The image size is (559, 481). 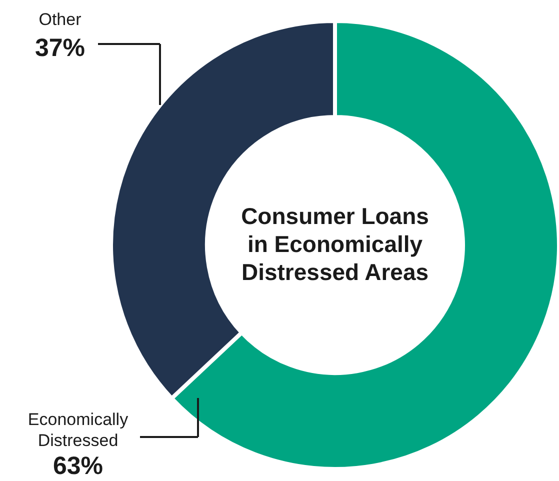 What do you see at coordinates (78, 466) in the screenshot?
I see `data-label: 63%` at bounding box center [78, 466].